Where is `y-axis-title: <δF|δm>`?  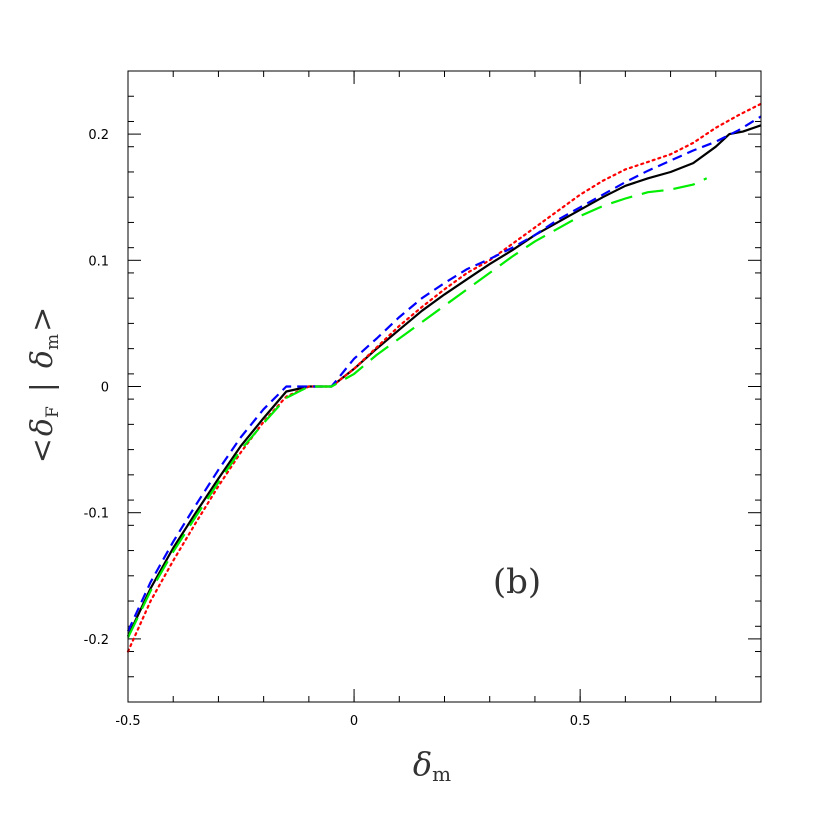
y-axis-title: <δF|δm> is located at coordinates (44, 385).